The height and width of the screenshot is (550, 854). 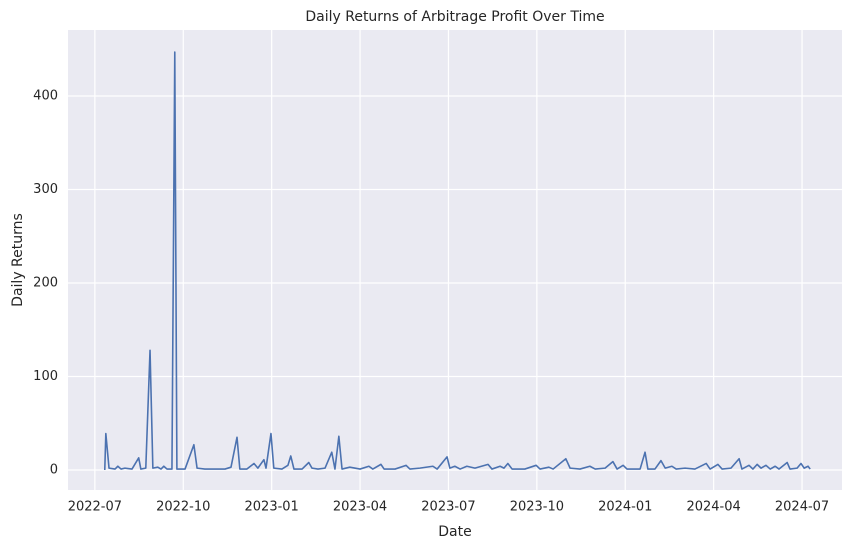 What do you see at coordinates (272, 507) in the screenshot?
I see `x-tick-label: 2023-01` at bounding box center [272, 507].